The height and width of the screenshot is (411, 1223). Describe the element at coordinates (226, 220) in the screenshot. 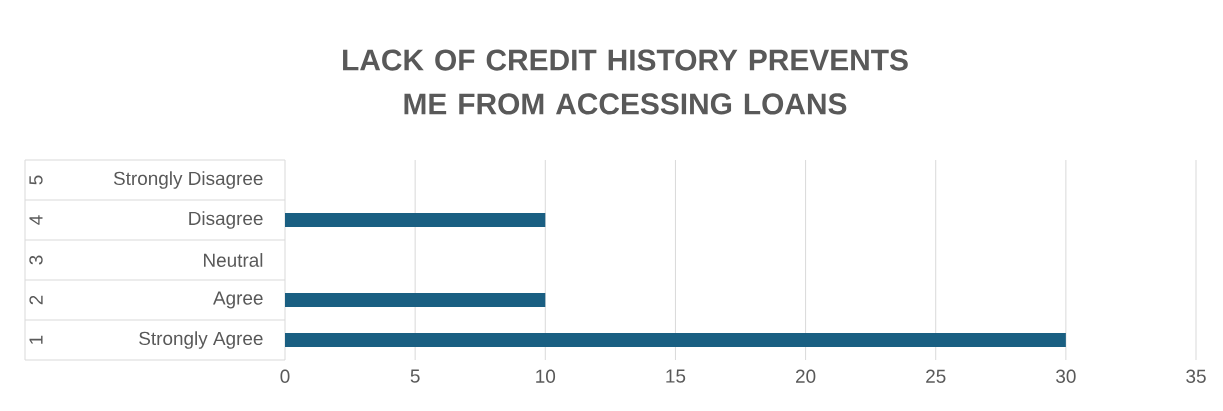

I see `y-tick-label: Disagree` at that location.